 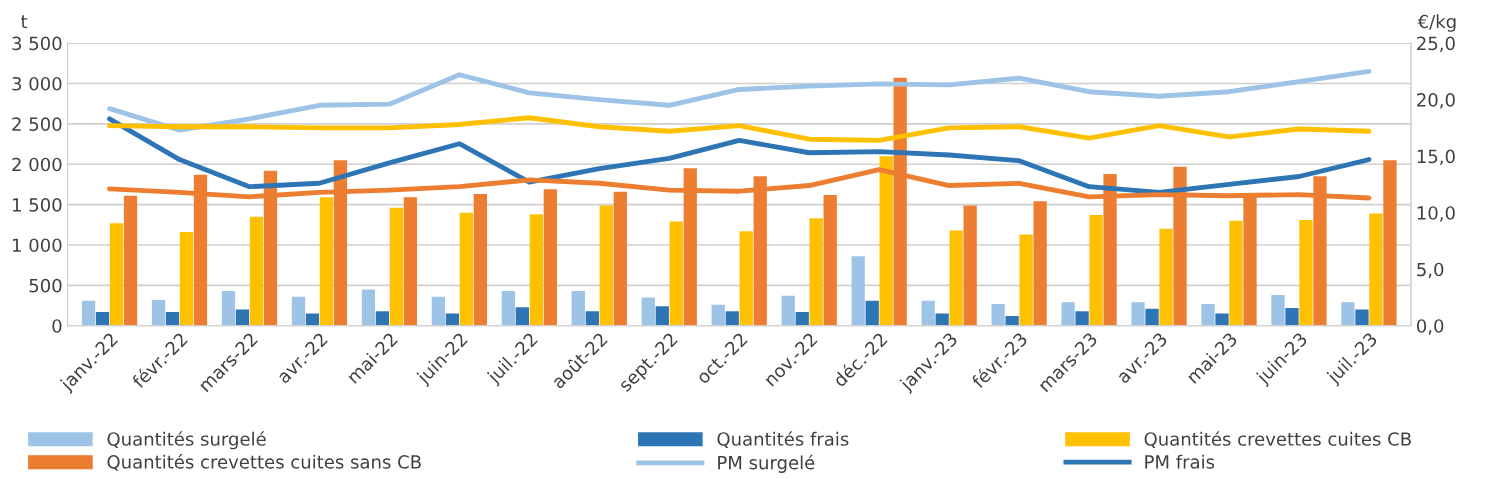 What do you see at coordinates (783, 439) in the screenshot?
I see `legend-label: Quantités frais` at bounding box center [783, 439].